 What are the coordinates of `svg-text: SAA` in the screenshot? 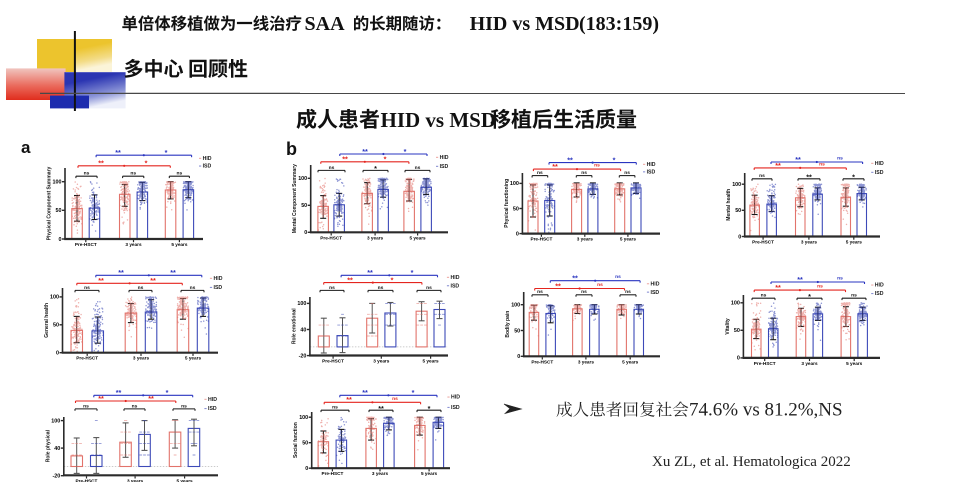 It's located at (325, 24).